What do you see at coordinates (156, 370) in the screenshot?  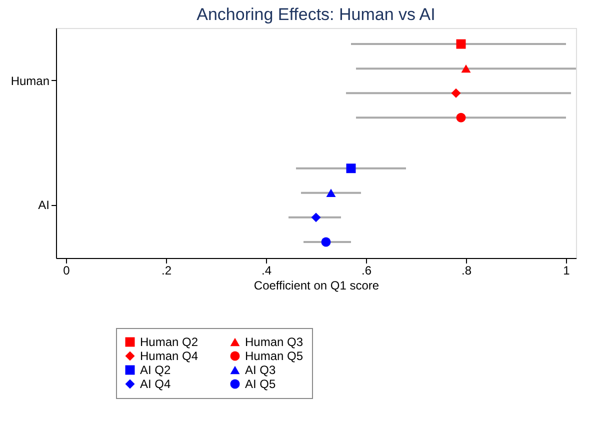 I see `legend-label: AI Q2` at bounding box center [156, 370].